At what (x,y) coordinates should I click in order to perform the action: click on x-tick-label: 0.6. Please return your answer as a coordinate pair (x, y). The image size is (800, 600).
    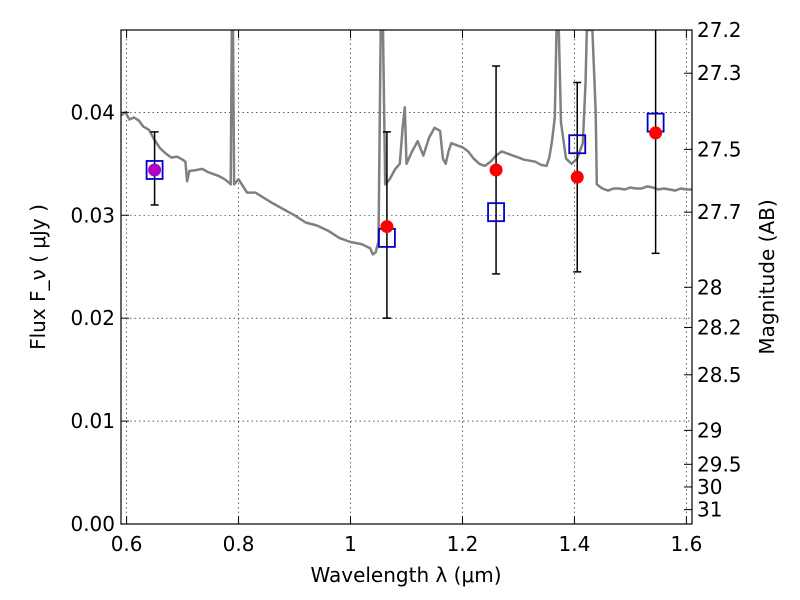
    Looking at the image, I should click on (127, 544).